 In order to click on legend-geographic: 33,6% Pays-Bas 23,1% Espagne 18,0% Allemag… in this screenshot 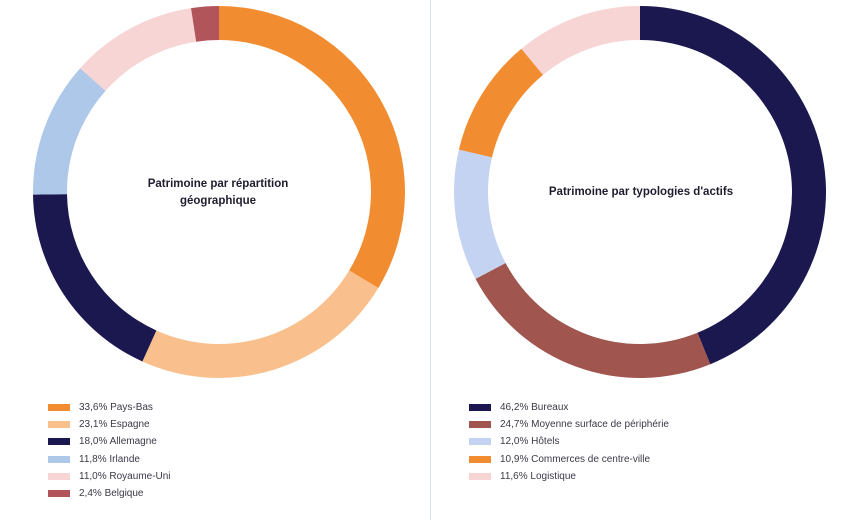, I will do `click(109, 450)`.